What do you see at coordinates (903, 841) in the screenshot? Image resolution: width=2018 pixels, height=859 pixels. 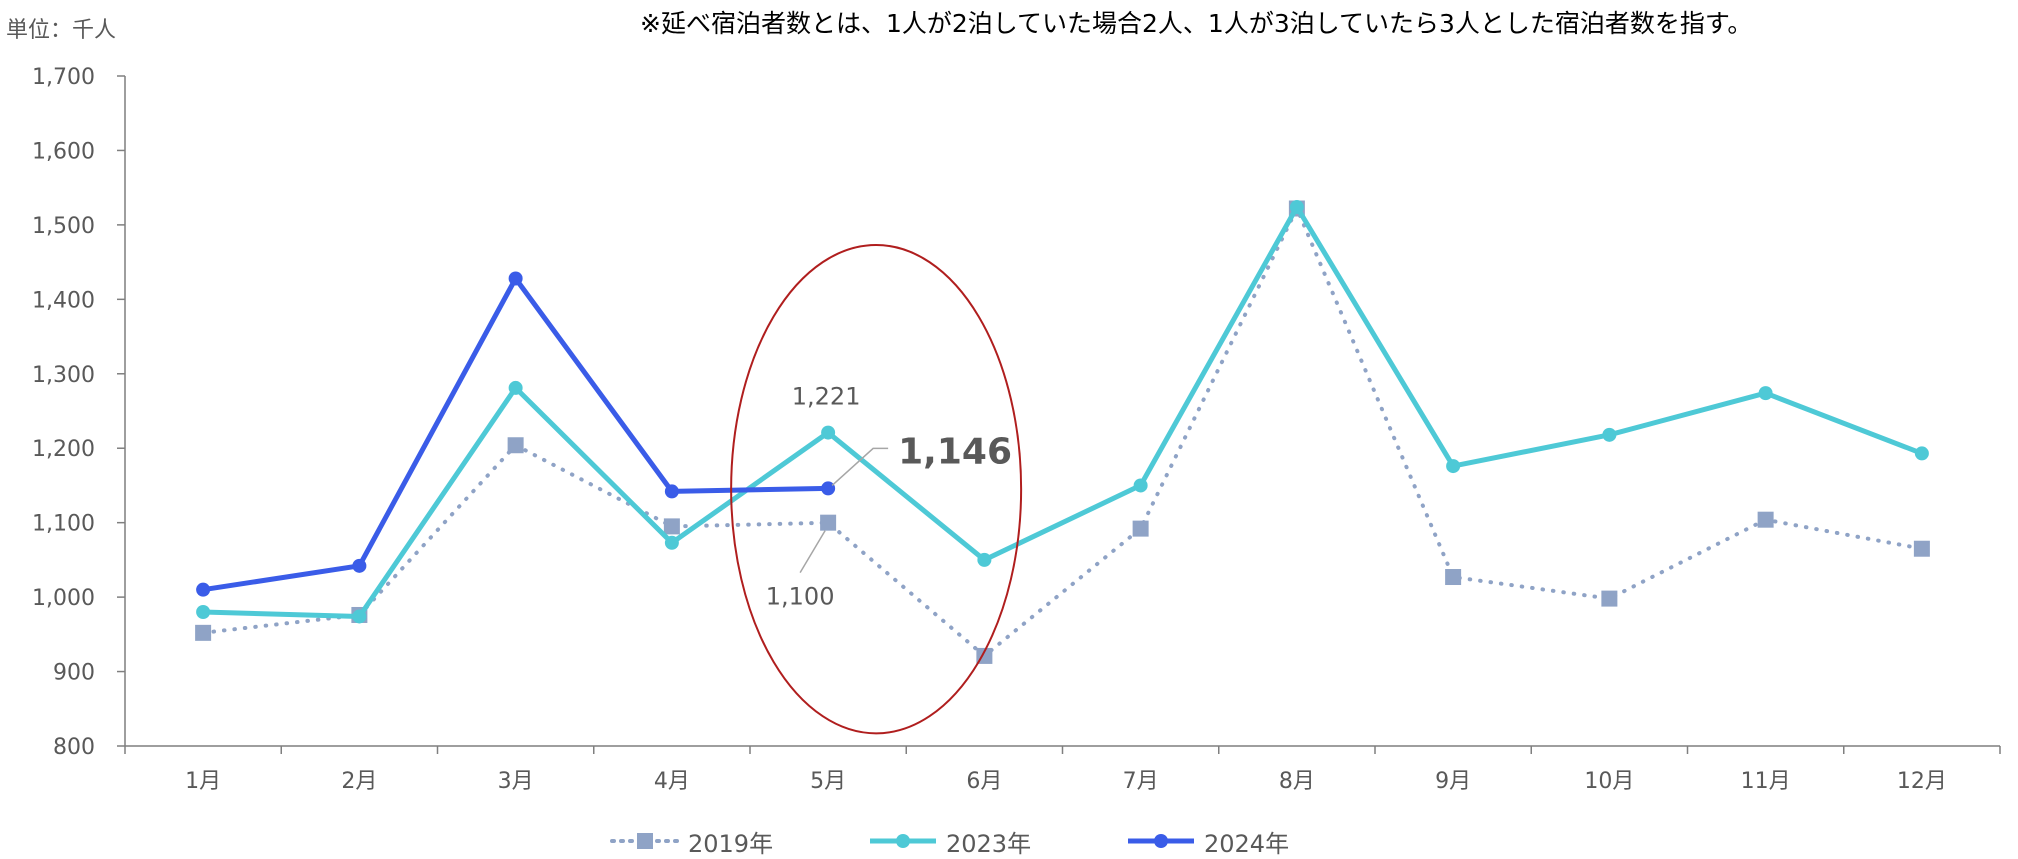 I see `legend-swatch-2023` at bounding box center [903, 841].